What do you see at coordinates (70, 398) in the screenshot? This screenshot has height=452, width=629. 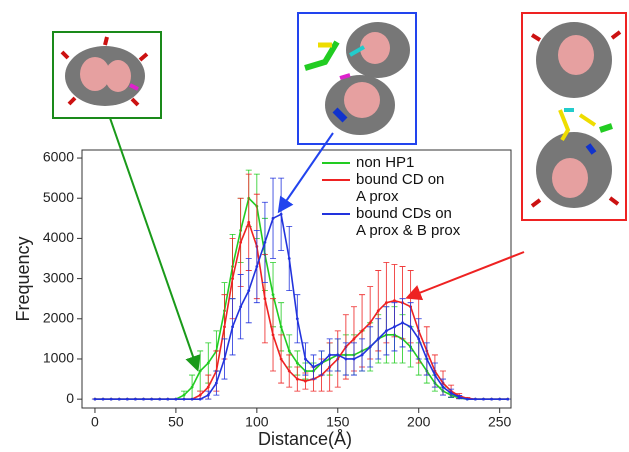 I see `y-tick-label: 0` at bounding box center [70, 398].